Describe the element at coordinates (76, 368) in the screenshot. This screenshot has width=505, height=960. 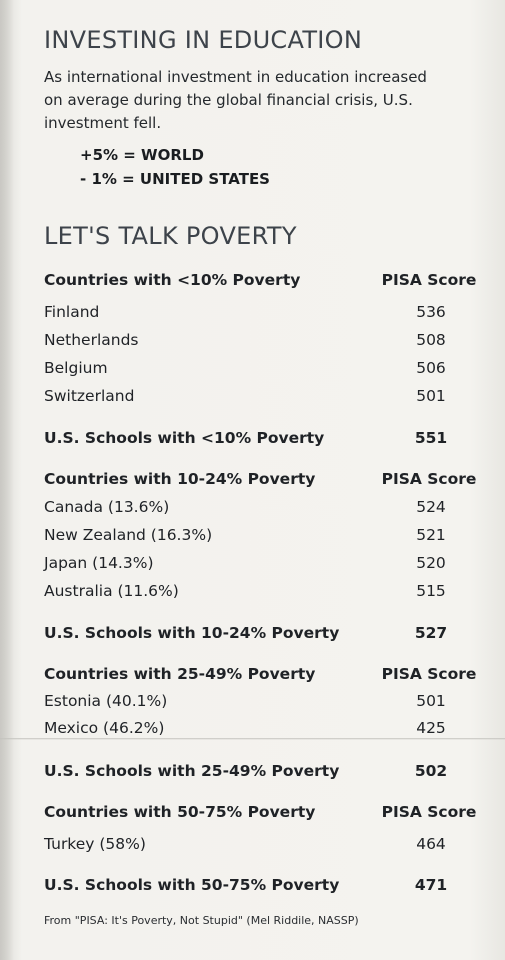
I see `country-name: Belgium` at that location.